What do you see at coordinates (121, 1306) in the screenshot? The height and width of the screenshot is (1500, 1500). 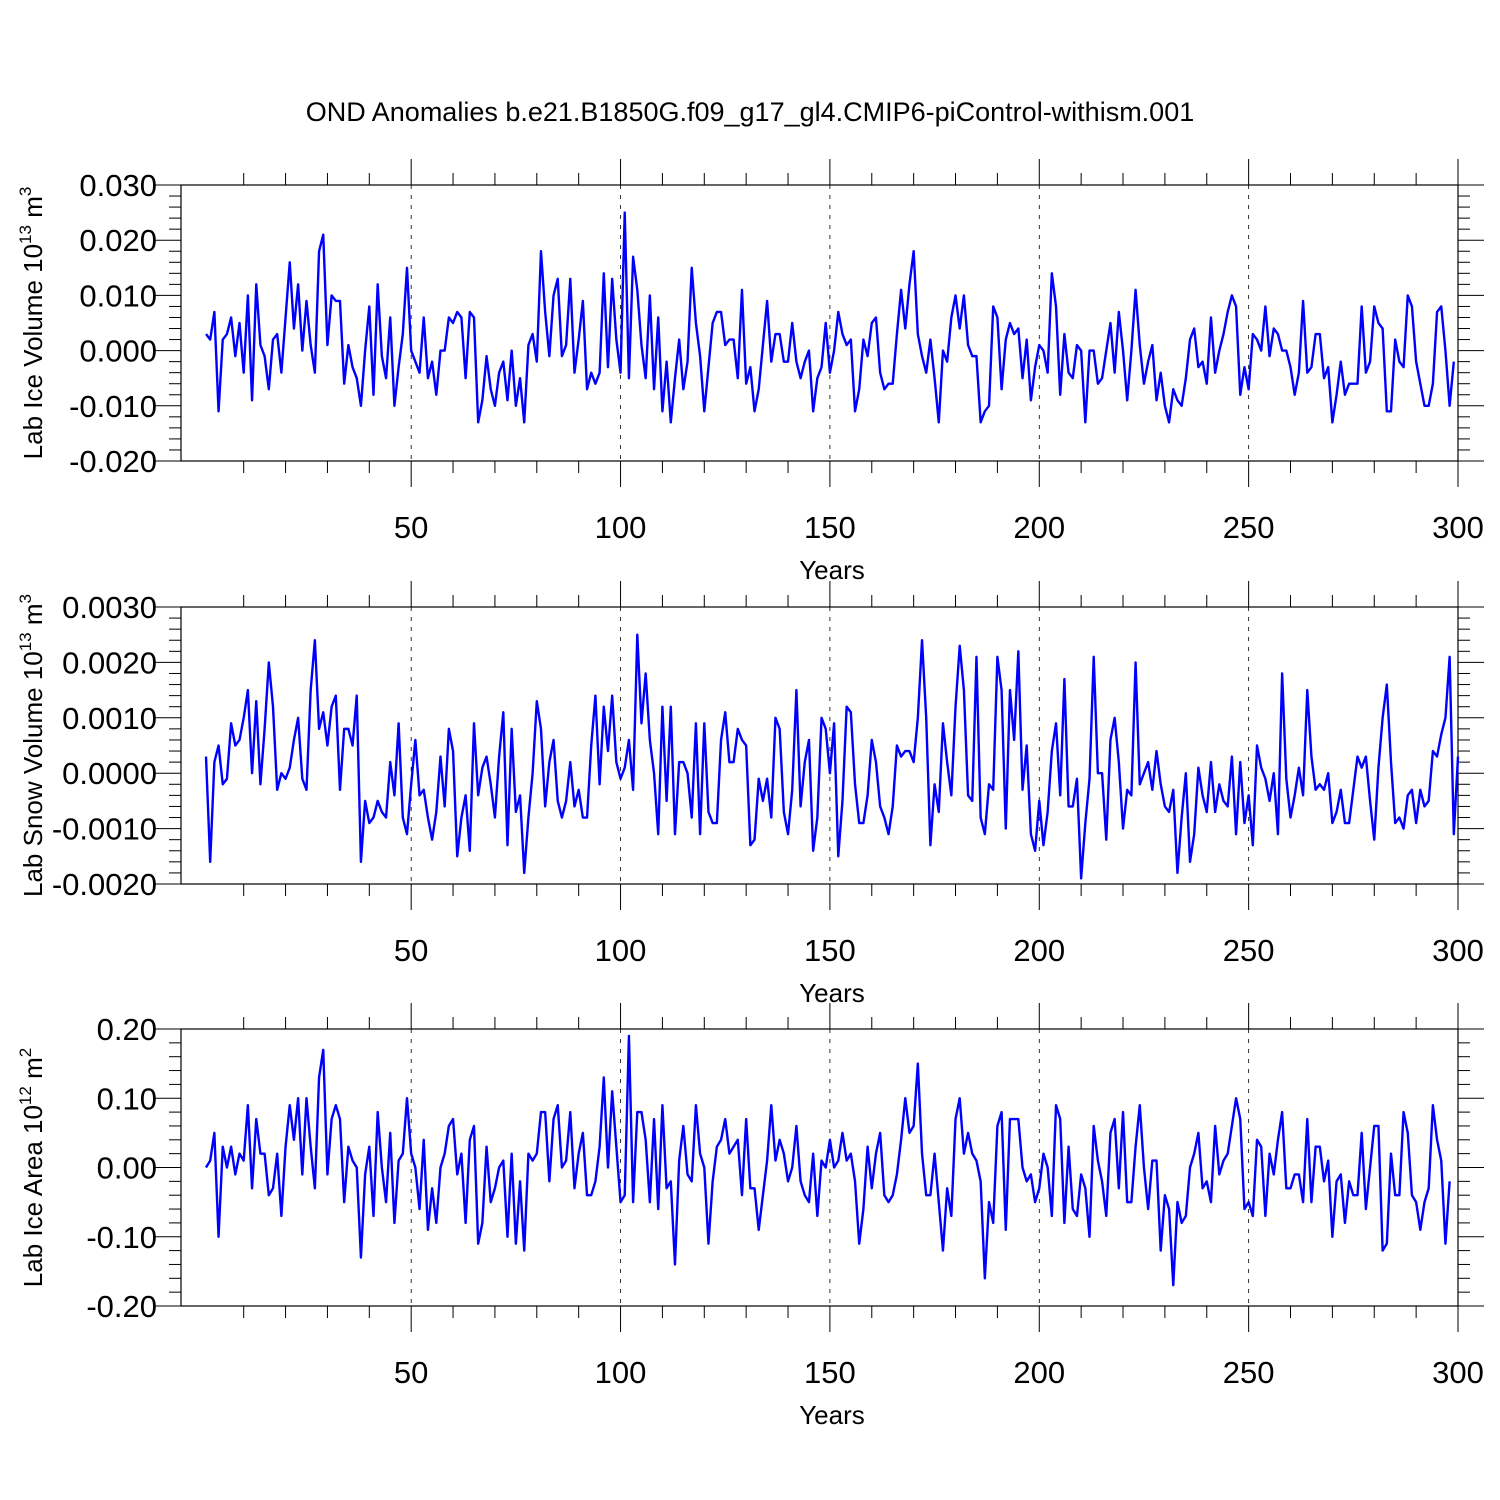 I see `y-tick-label: -0.20` at bounding box center [121, 1306].